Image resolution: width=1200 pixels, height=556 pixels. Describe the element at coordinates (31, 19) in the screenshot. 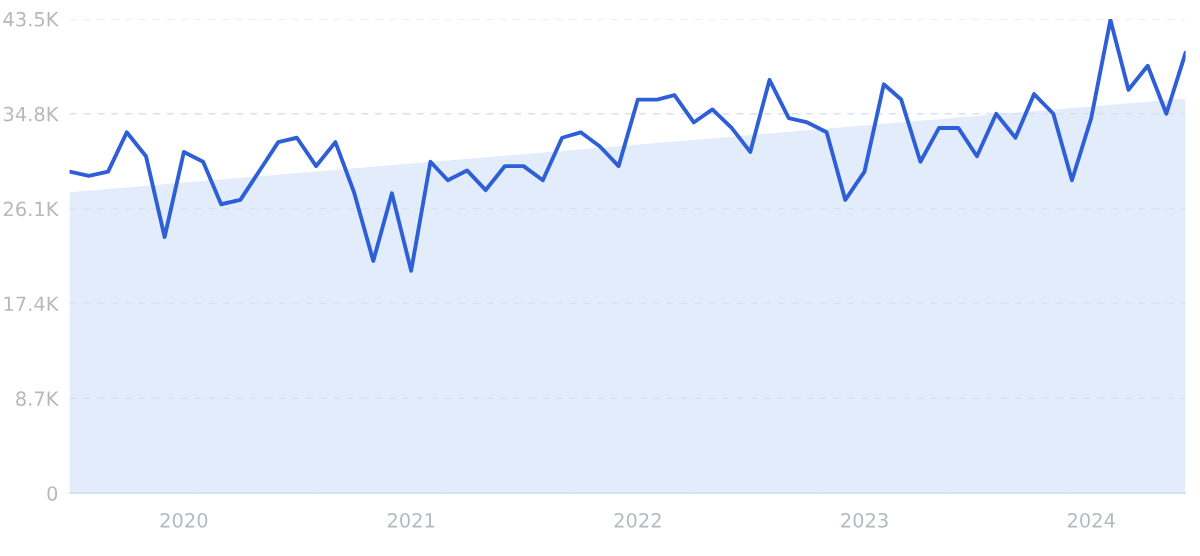

I see `y-tick-label: 43.5K` at that location.